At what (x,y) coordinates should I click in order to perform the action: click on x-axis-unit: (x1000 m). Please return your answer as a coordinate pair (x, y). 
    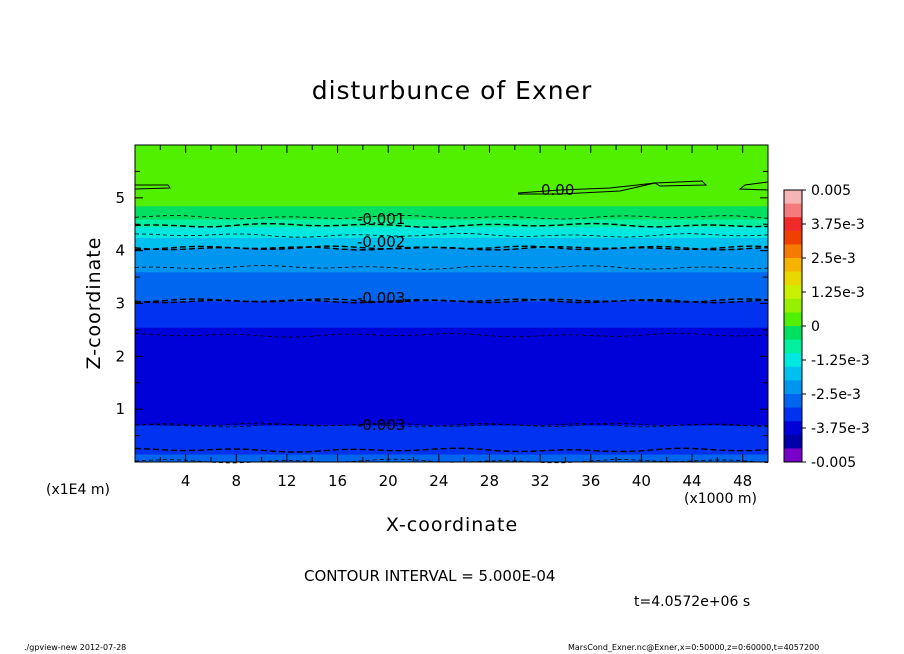
    Looking at the image, I should click on (720, 499).